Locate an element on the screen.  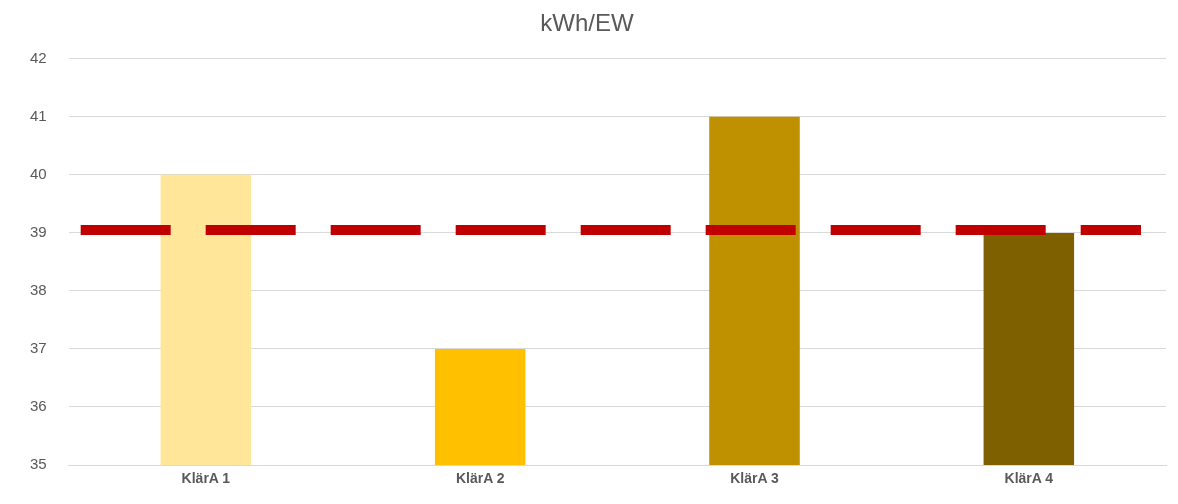
x-tick-label: KlärA 3 is located at coordinates (754, 478).